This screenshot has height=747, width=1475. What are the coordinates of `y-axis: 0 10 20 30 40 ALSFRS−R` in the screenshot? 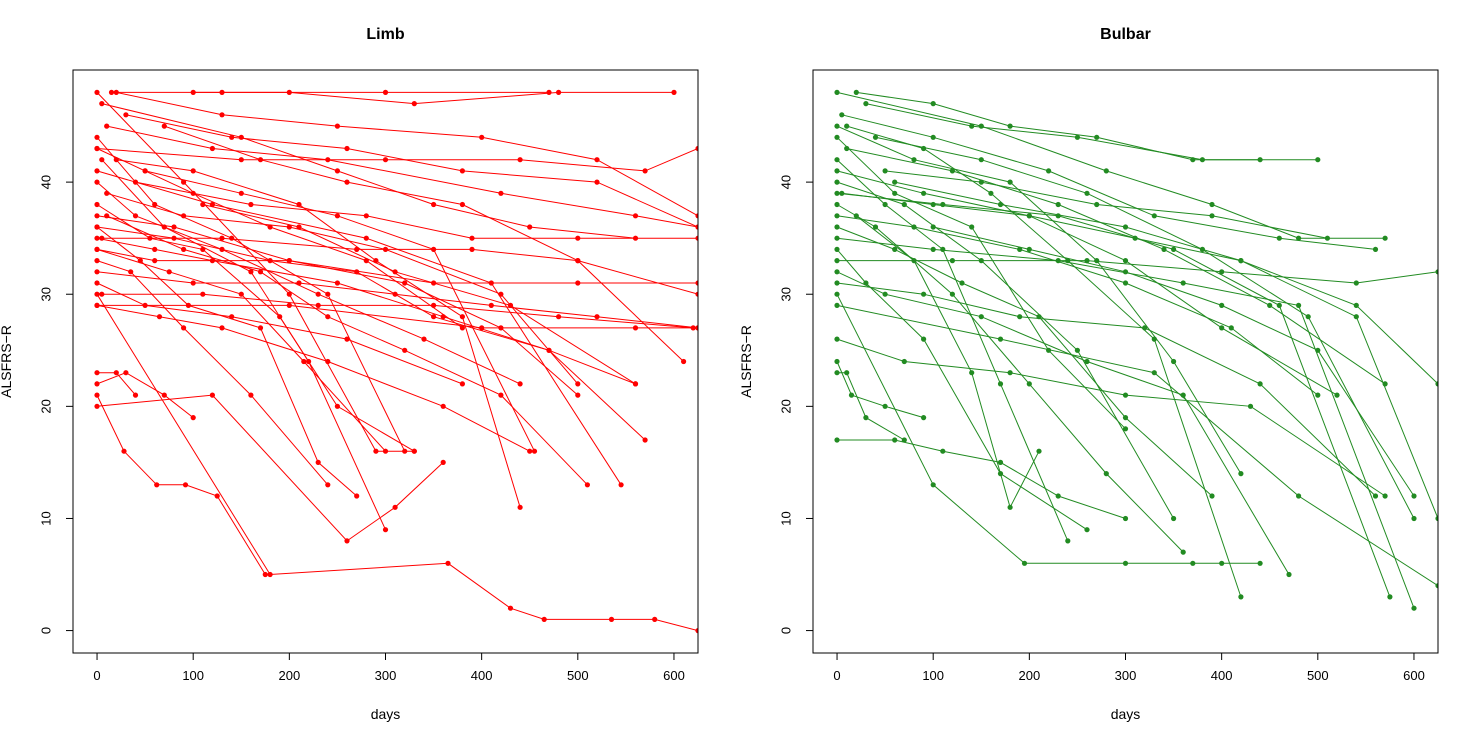 It's located at (37, 404).